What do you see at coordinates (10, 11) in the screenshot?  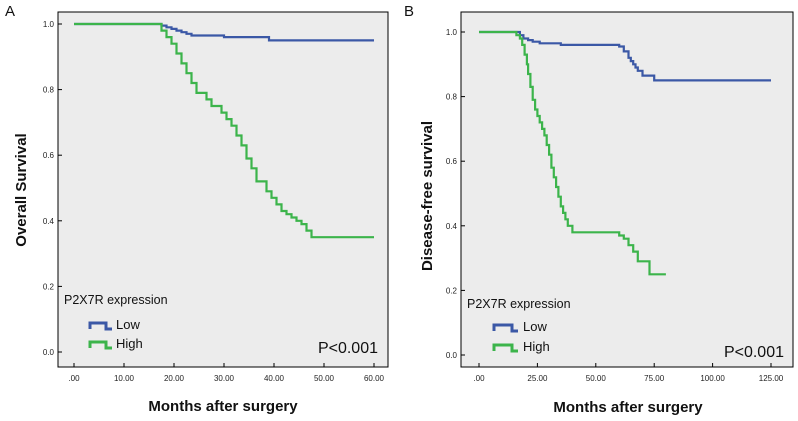 I see `panel-a-label: A` at bounding box center [10, 11].